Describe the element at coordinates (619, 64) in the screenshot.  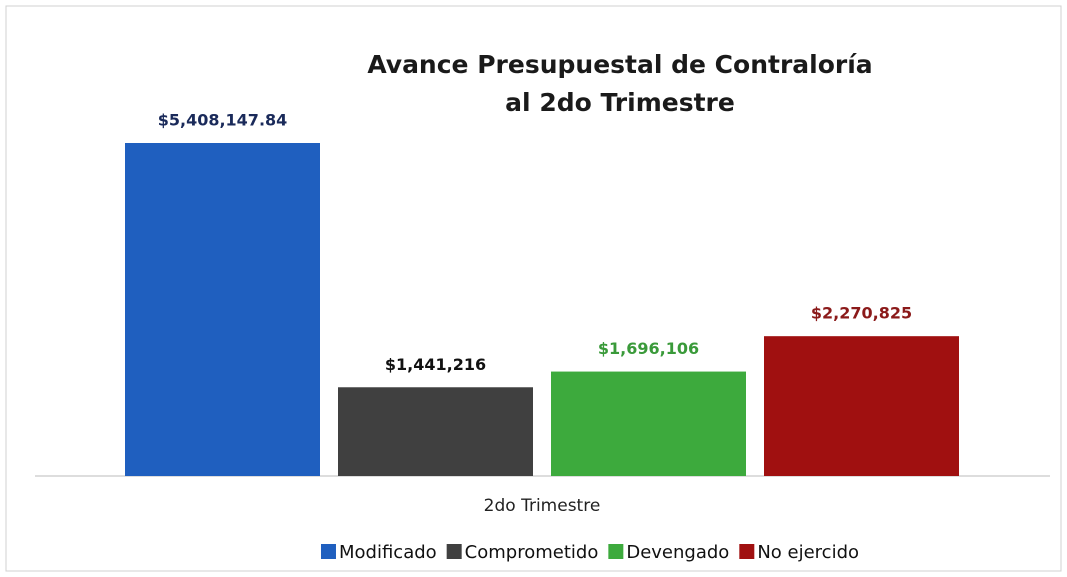
I see `chart-title: Avance Presupuestal de Contraloría` at that location.